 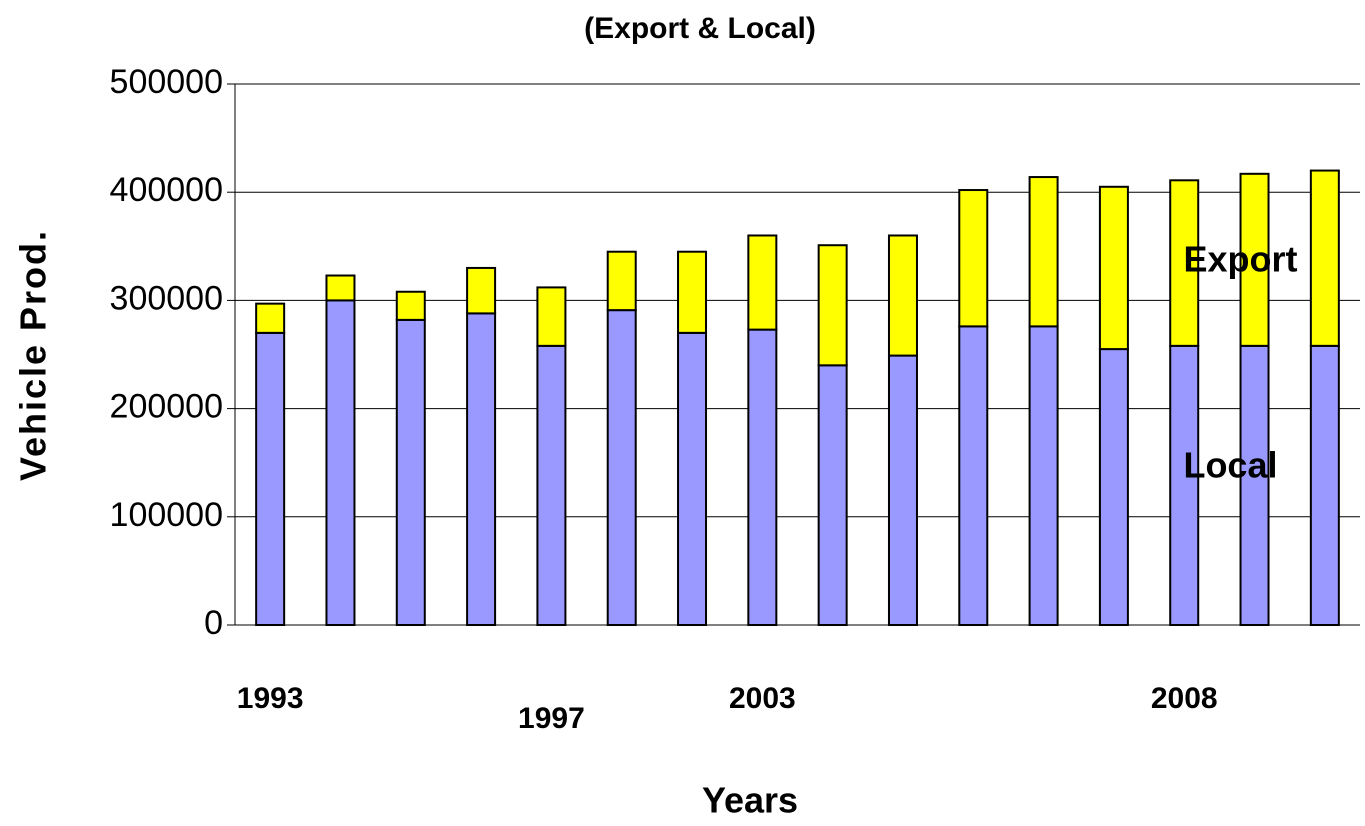 What do you see at coordinates (166, 407) in the screenshot?
I see `y-tick-label: 200000` at bounding box center [166, 407].